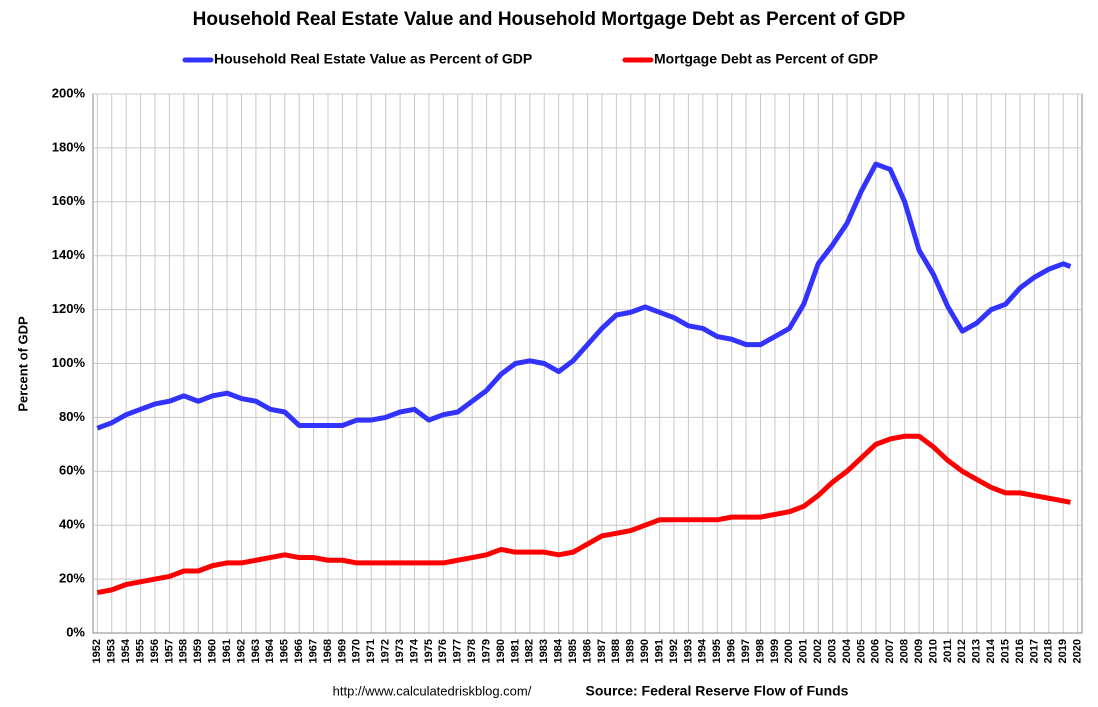 This screenshot has width=1098, height=707. What do you see at coordinates (1034, 651) in the screenshot?
I see `x-tick-label: 2017` at bounding box center [1034, 651].